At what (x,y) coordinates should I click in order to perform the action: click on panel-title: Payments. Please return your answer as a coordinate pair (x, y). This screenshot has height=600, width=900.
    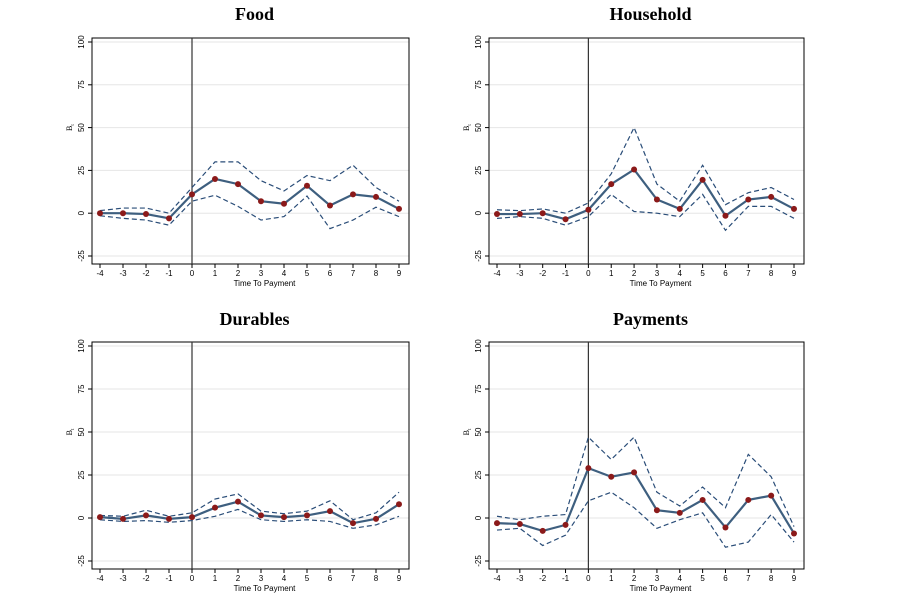
    Looking at the image, I should click on (650, 319).